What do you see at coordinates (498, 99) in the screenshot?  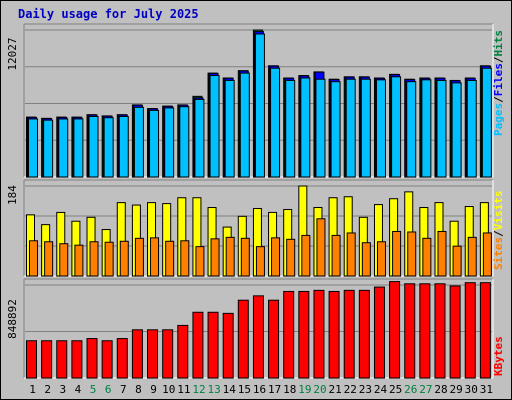 I see `legend-hits-files-pages-part: /` at bounding box center [498, 99].